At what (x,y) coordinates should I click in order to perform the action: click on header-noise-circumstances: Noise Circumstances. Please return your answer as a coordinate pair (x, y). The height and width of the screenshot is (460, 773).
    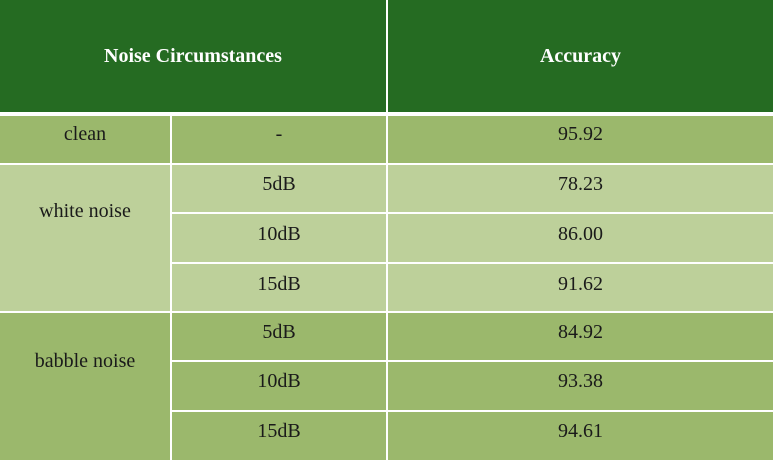
    Looking at the image, I should click on (193, 56).